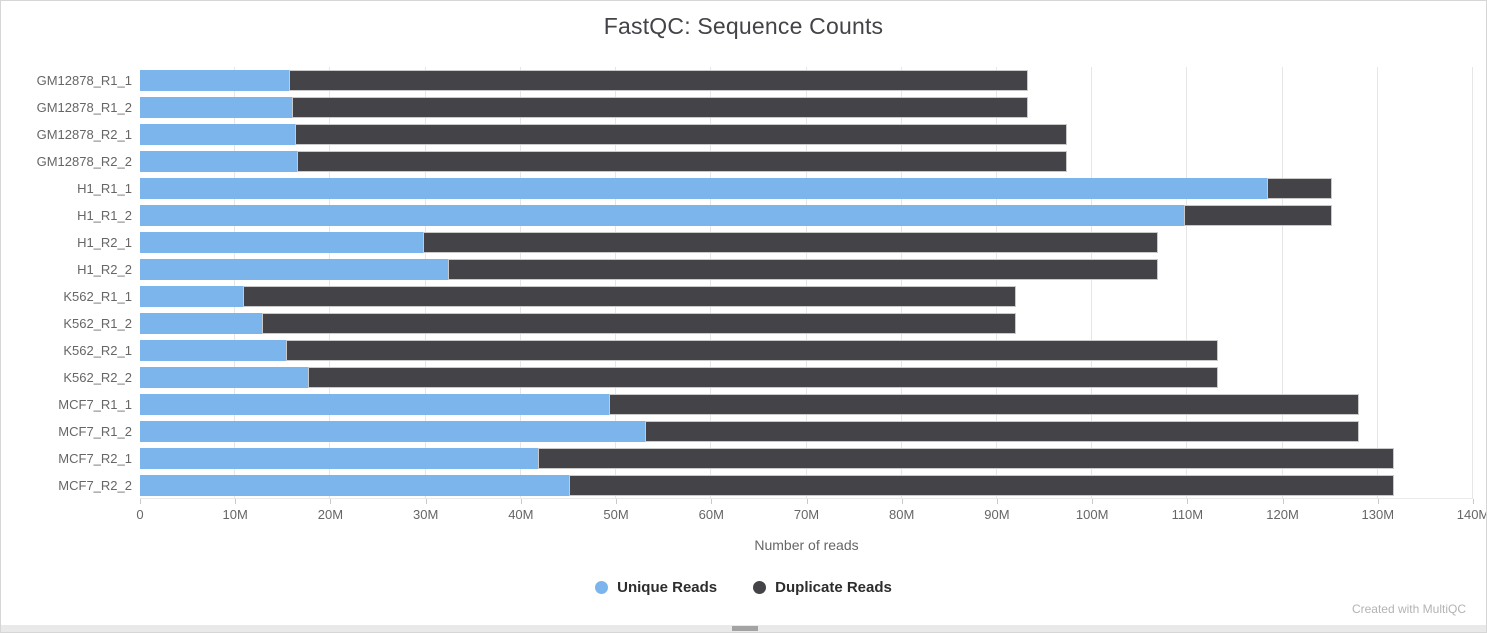 The image size is (1487, 633). What do you see at coordinates (981, 485) in the screenshot?
I see `bar-segment-MCF7_R2_2-duplicate-reads` at bounding box center [981, 485].